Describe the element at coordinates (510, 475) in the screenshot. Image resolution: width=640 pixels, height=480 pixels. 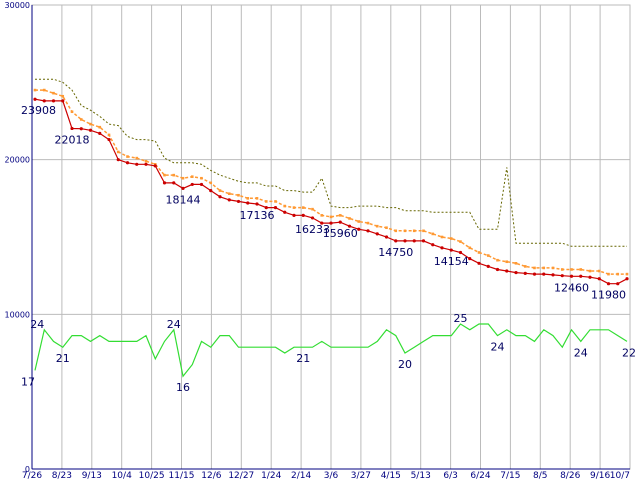
I see `x-tick-label: 7/15` at that location.